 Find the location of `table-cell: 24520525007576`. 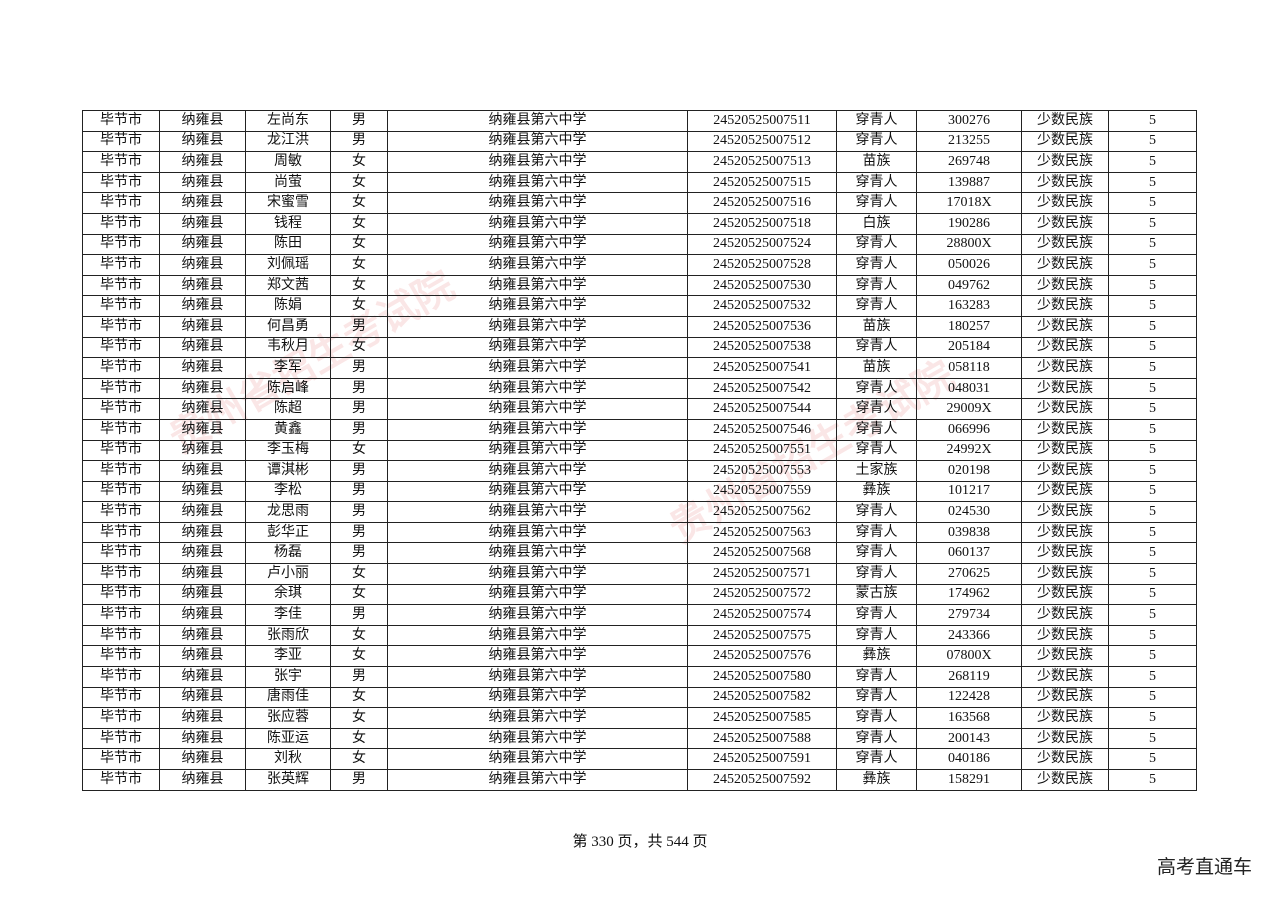

table-cell: 24520525007576 is located at coordinates (762, 656).